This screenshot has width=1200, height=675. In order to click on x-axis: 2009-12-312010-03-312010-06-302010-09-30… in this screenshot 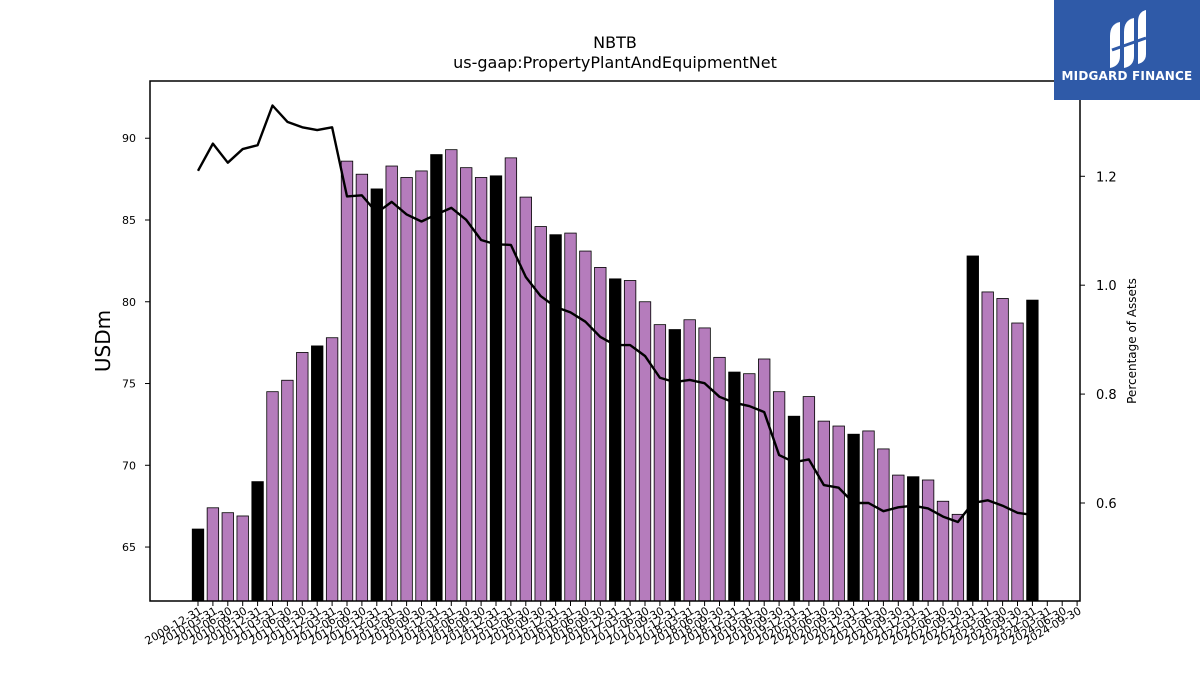, I will do `click(613, 624)`.